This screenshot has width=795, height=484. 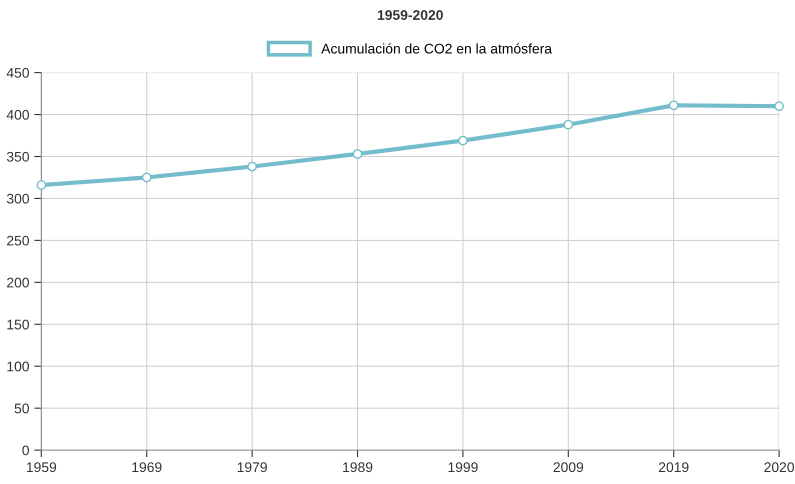 I want to click on chart-title: 1959-2020, so click(x=410, y=15).